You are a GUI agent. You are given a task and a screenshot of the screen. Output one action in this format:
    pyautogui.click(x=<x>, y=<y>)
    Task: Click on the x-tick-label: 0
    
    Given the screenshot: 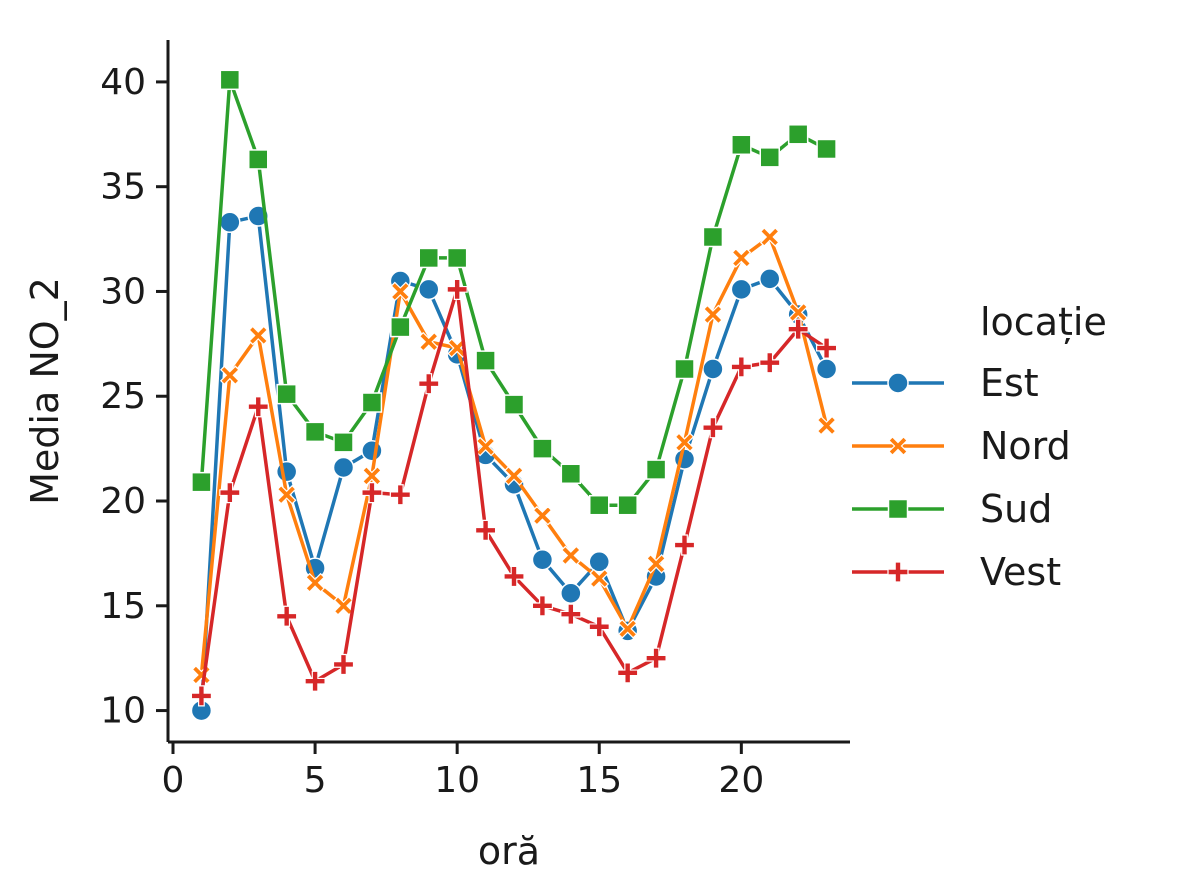 What is the action you would take?
    pyautogui.click(x=173, y=780)
    